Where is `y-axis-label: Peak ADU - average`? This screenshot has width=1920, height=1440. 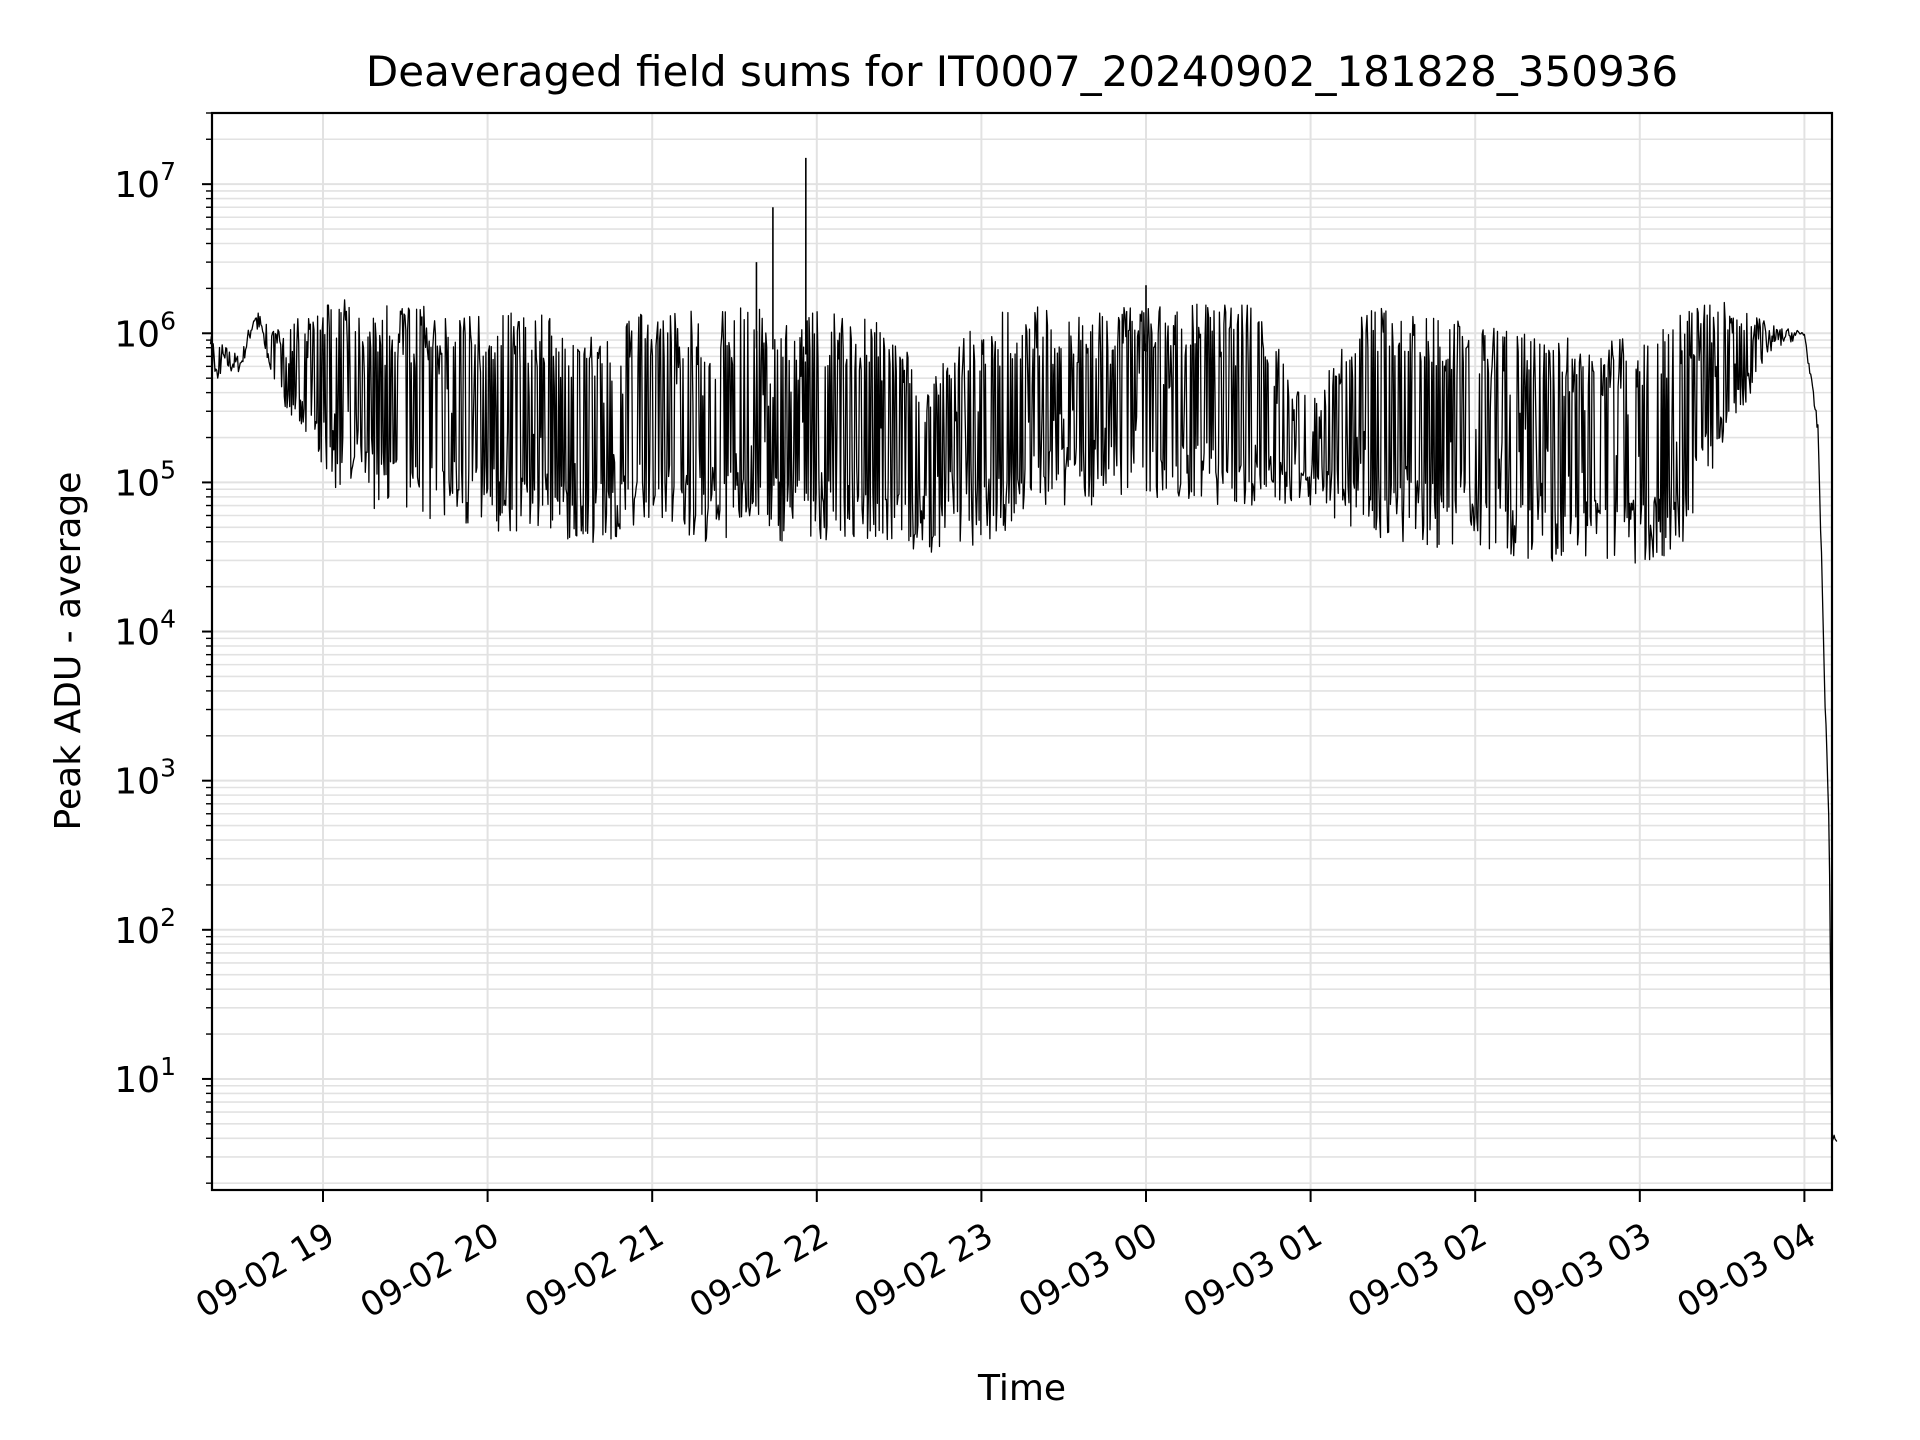
y-axis-label: Peak ADU - average is located at coordinates (68, 651).